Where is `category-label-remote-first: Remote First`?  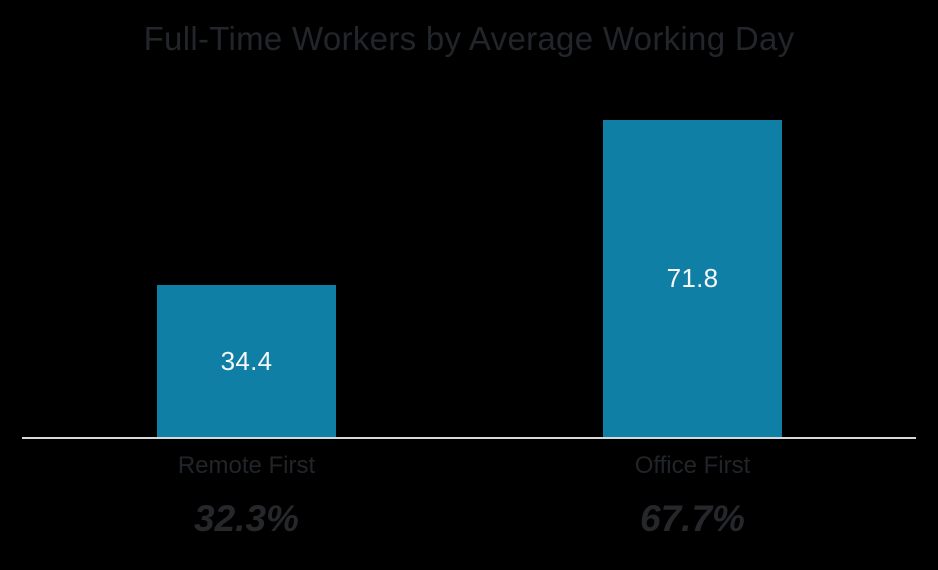
category-label-remote-first: Remote First is located at coordinates (246, 465).